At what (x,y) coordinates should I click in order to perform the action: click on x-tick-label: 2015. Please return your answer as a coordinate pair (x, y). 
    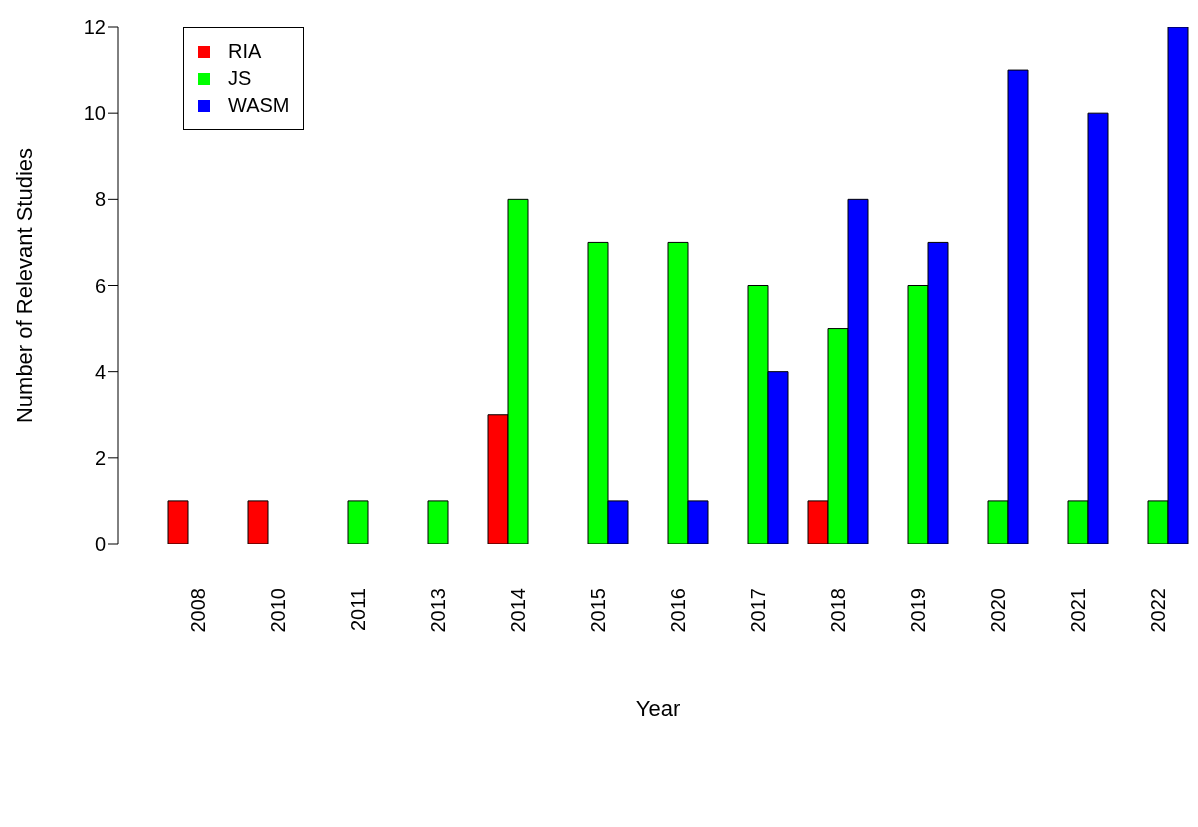
    Looking at the image, I should click on (598, 610).